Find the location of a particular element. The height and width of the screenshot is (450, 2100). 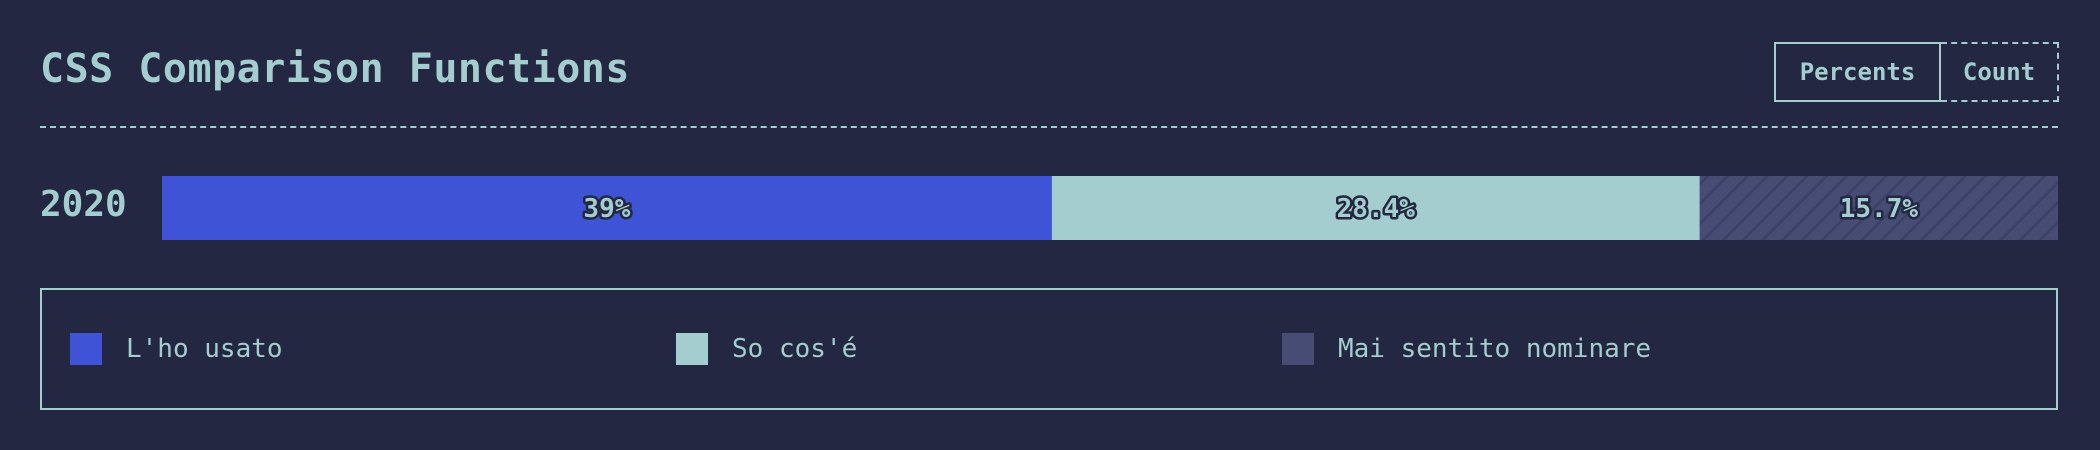

bar-label-used: 39% is located at coordinates (606, 209).